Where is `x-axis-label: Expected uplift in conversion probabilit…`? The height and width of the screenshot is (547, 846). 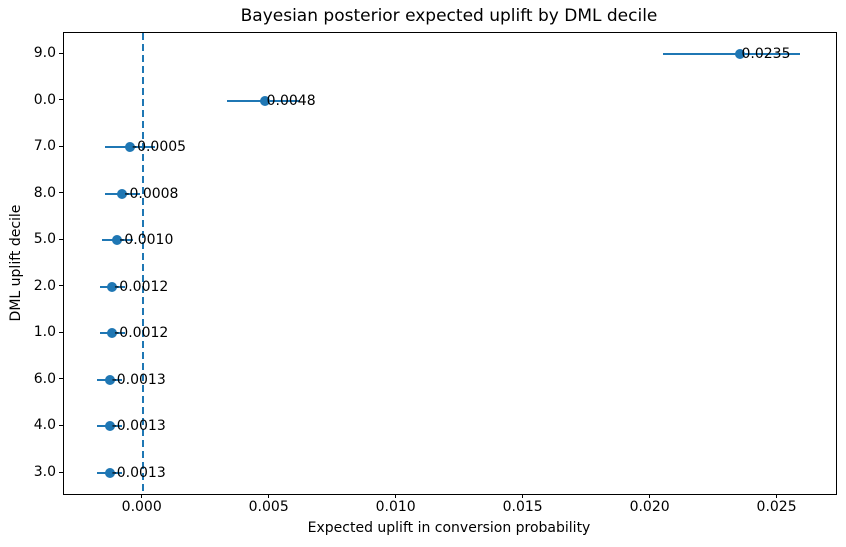 x-axis-label: Expected uplift in conversion probabilit… is located at coordinates (449, 528).